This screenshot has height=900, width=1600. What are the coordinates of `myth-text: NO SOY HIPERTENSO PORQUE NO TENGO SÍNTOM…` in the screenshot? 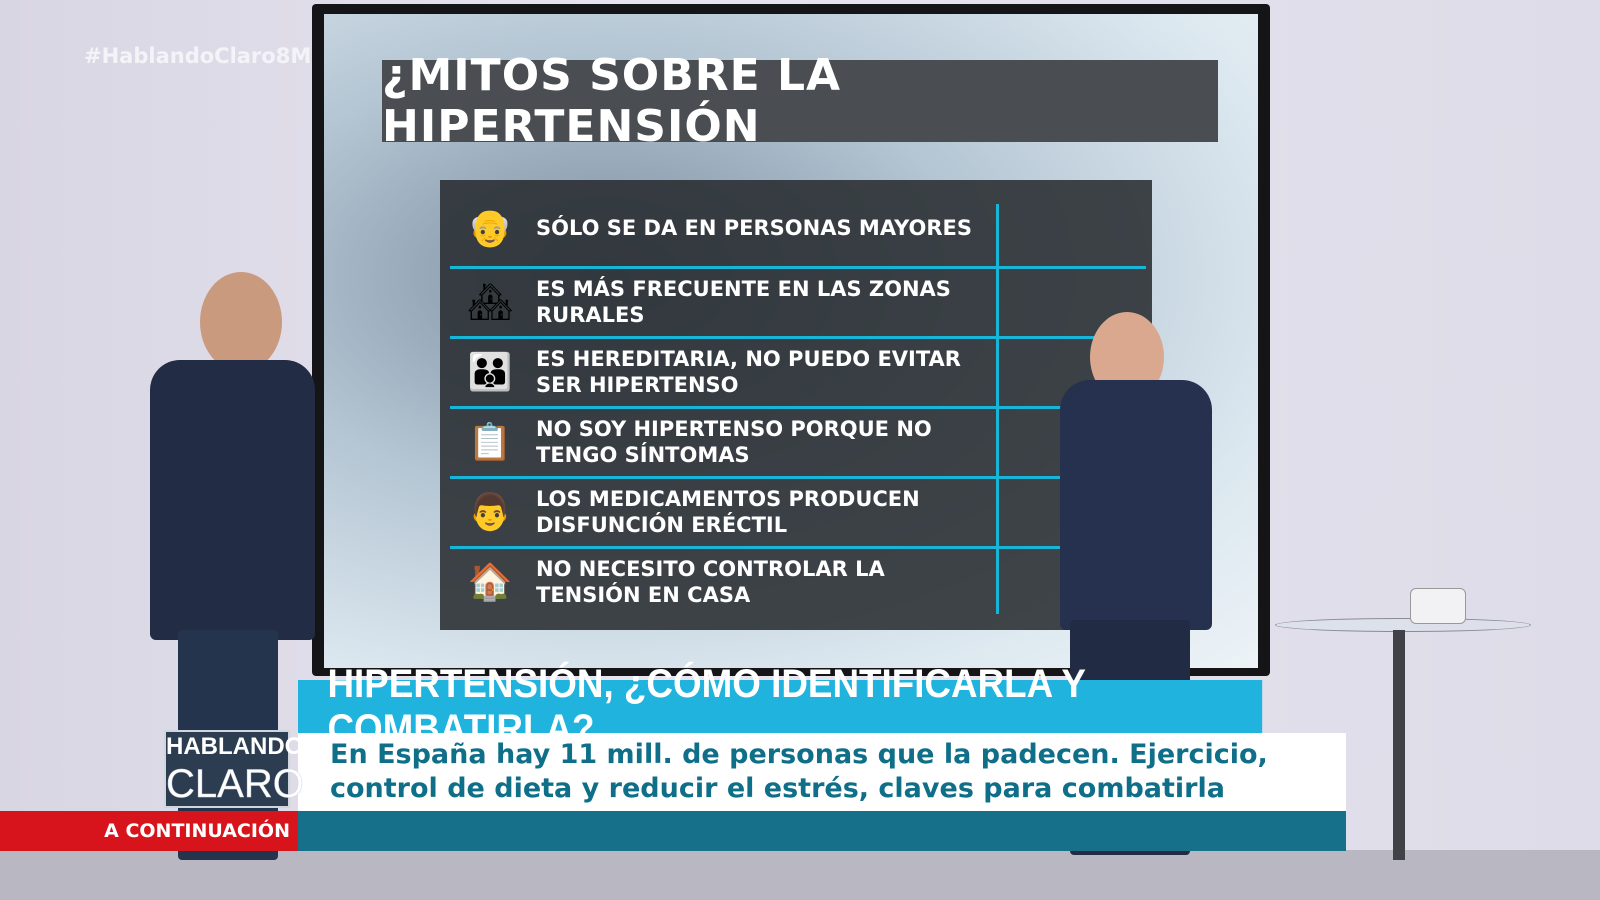 It's located at (734, 442).